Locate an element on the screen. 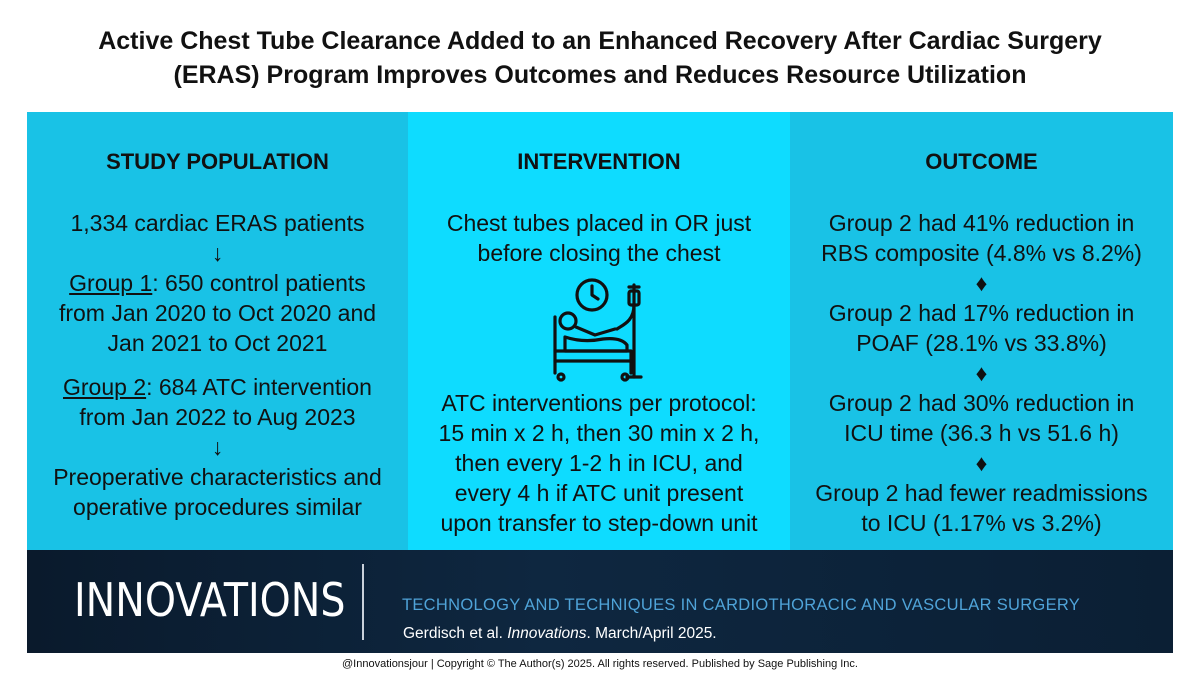  outcome-1-line-2: RBS composite (4.8% vs 8.2%) is located at coordinates (981, 253).